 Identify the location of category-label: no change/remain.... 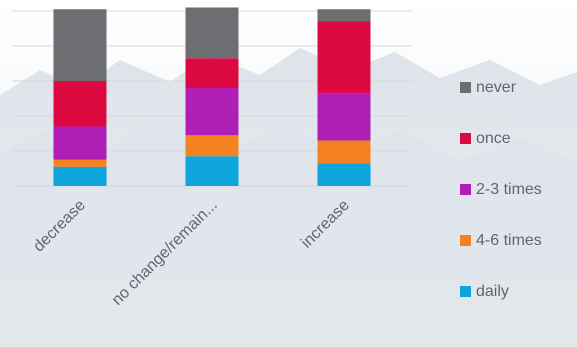
(165, 253).